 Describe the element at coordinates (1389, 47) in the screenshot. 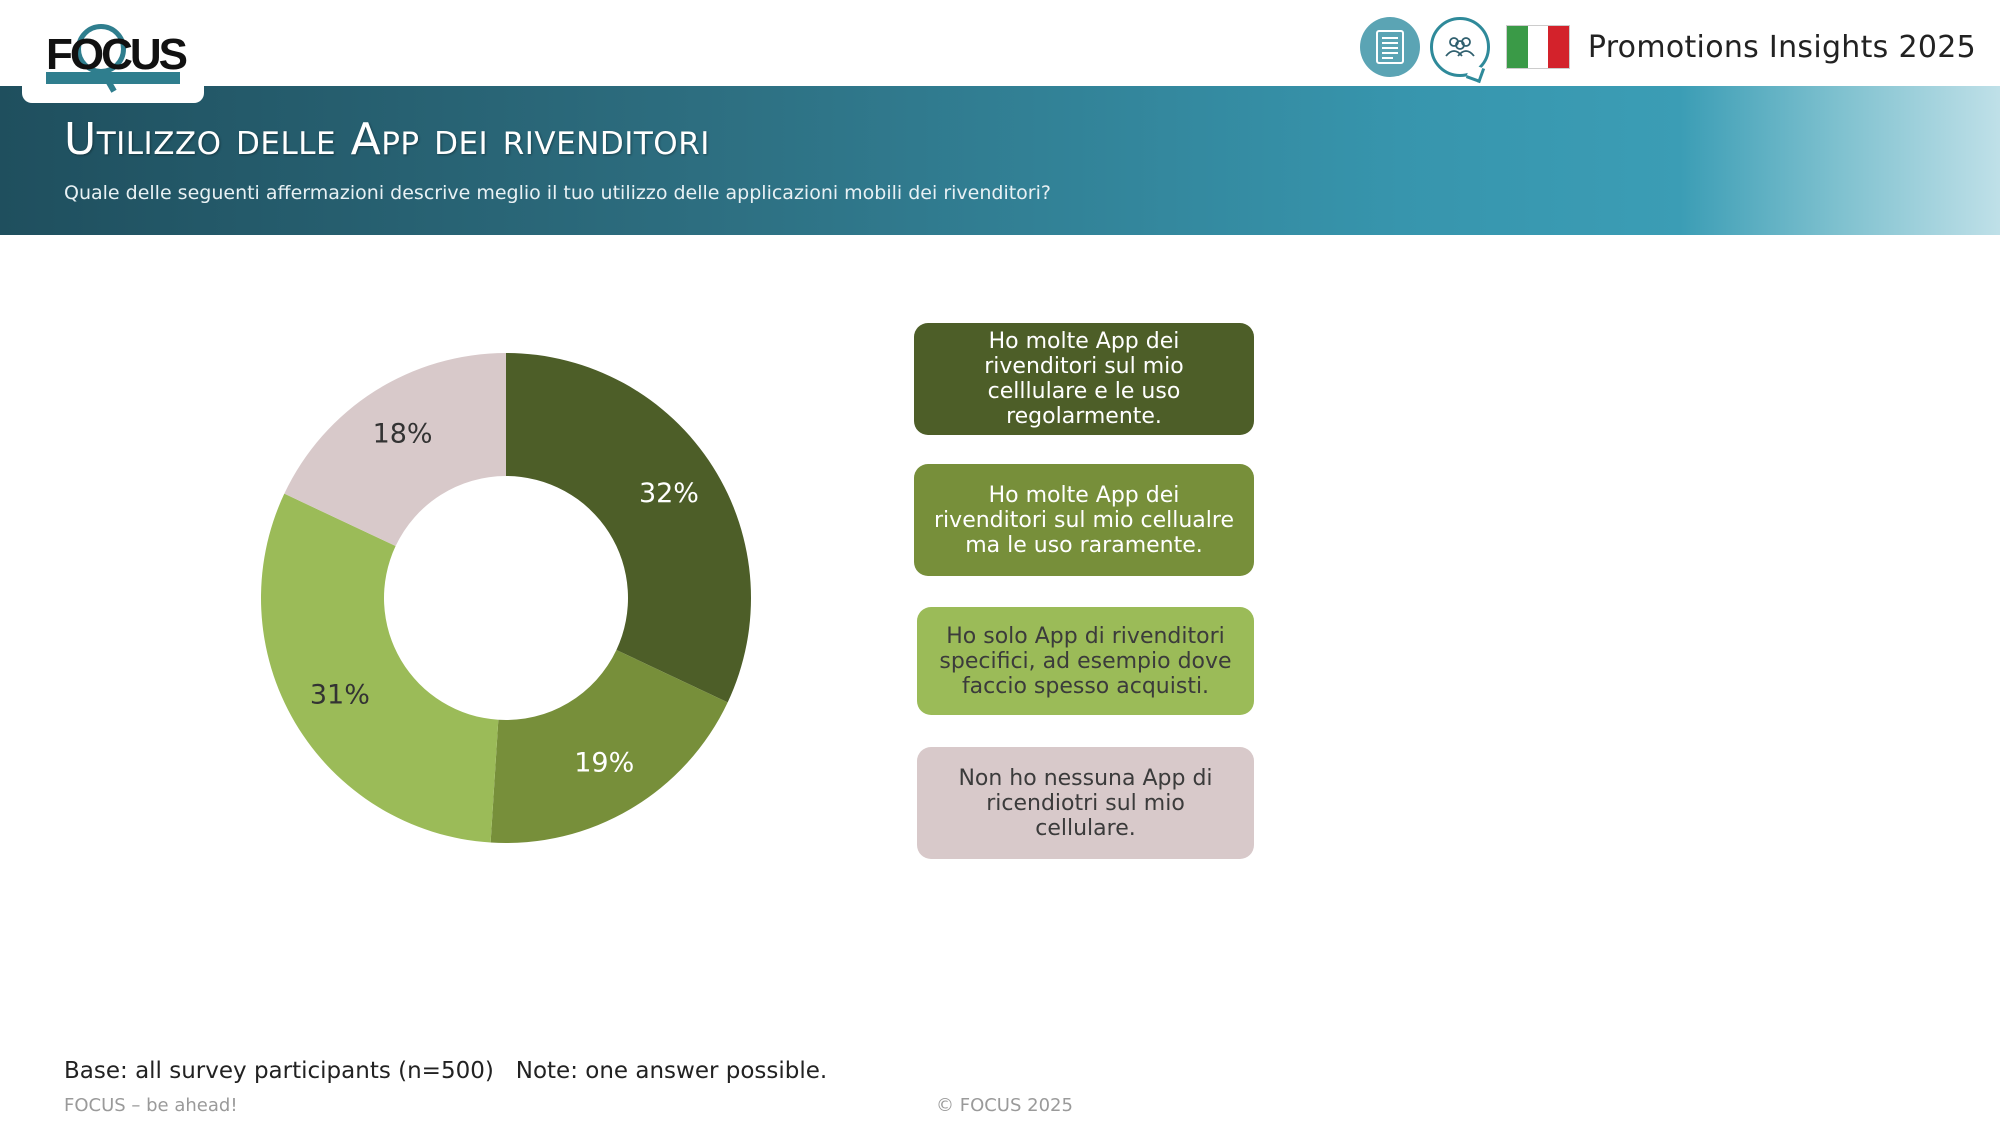

I see `report-icon` at that location.